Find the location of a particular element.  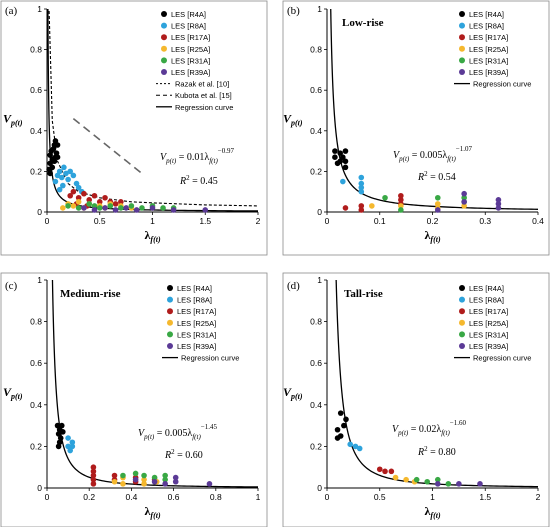

series-R17A is located at coordinates (385, 470).